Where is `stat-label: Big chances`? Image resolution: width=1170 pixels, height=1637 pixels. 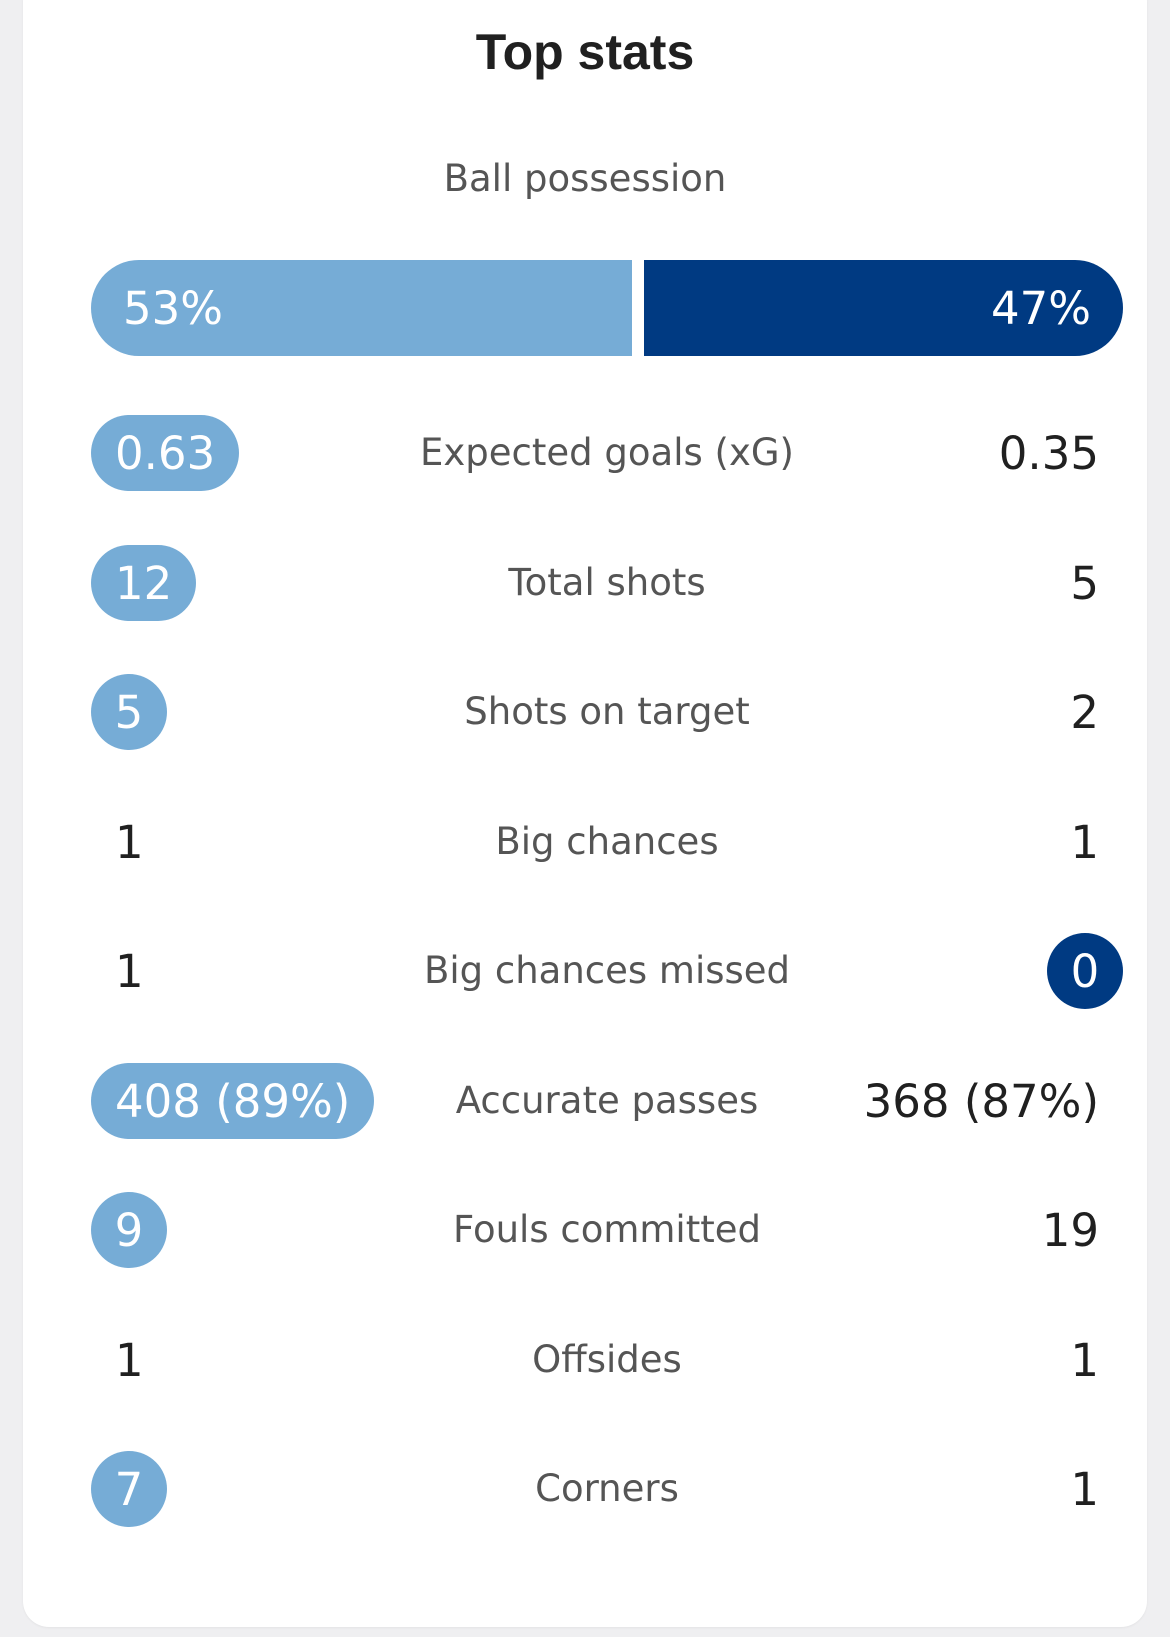
stat-label: Big chances is located at coordinates (607, 841).